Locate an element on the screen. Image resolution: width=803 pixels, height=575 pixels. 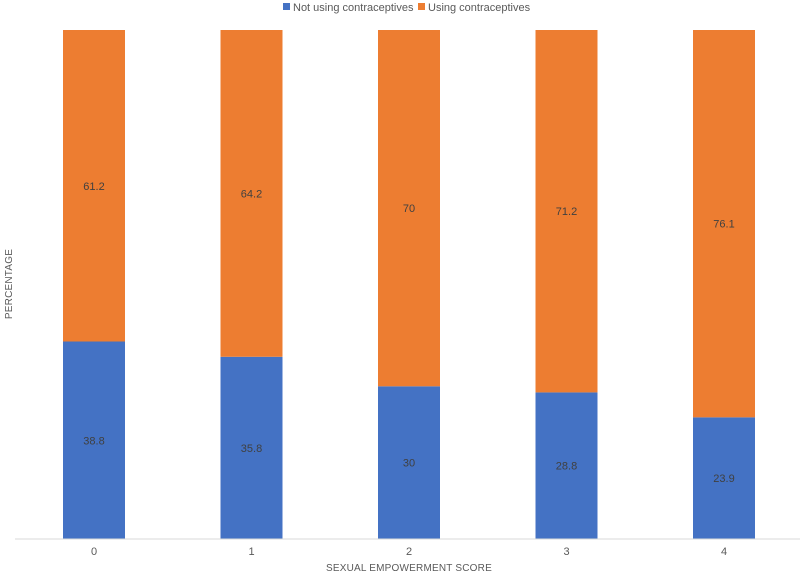
x-tick-label-4: 4 is located at coordinates (724, 552).